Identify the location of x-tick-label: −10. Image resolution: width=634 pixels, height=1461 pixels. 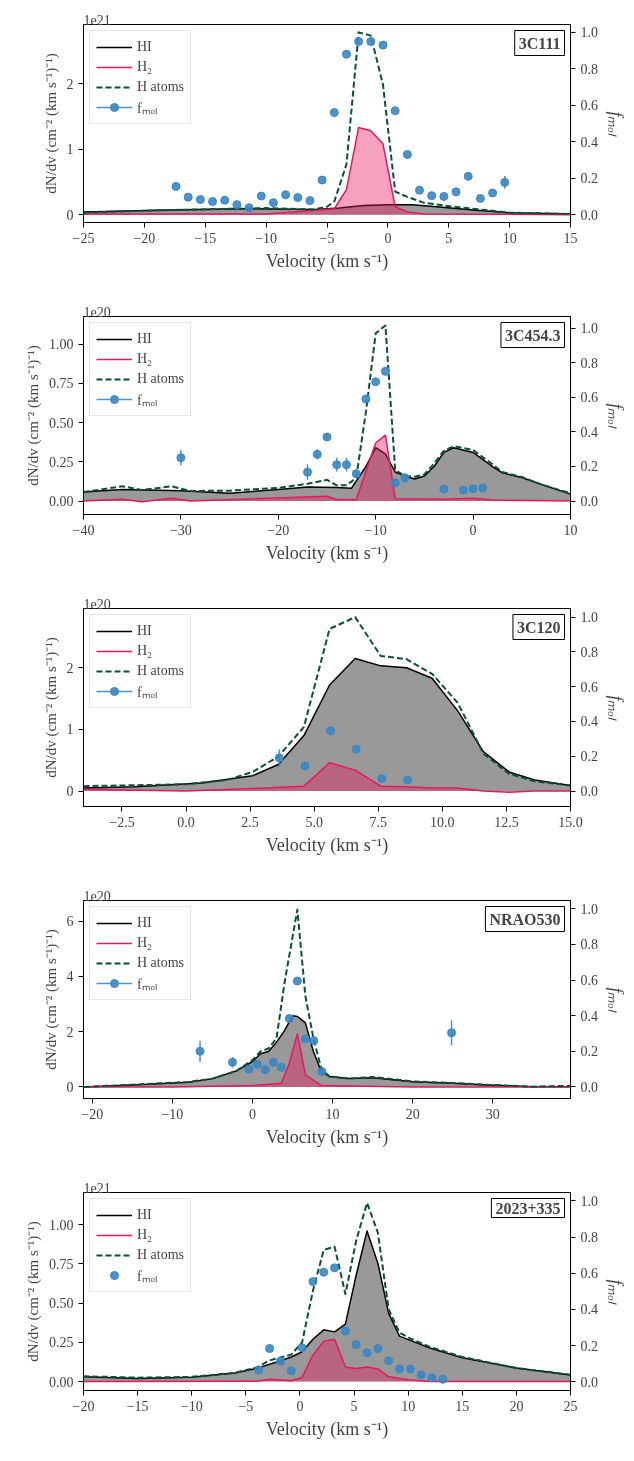
(266, 238).